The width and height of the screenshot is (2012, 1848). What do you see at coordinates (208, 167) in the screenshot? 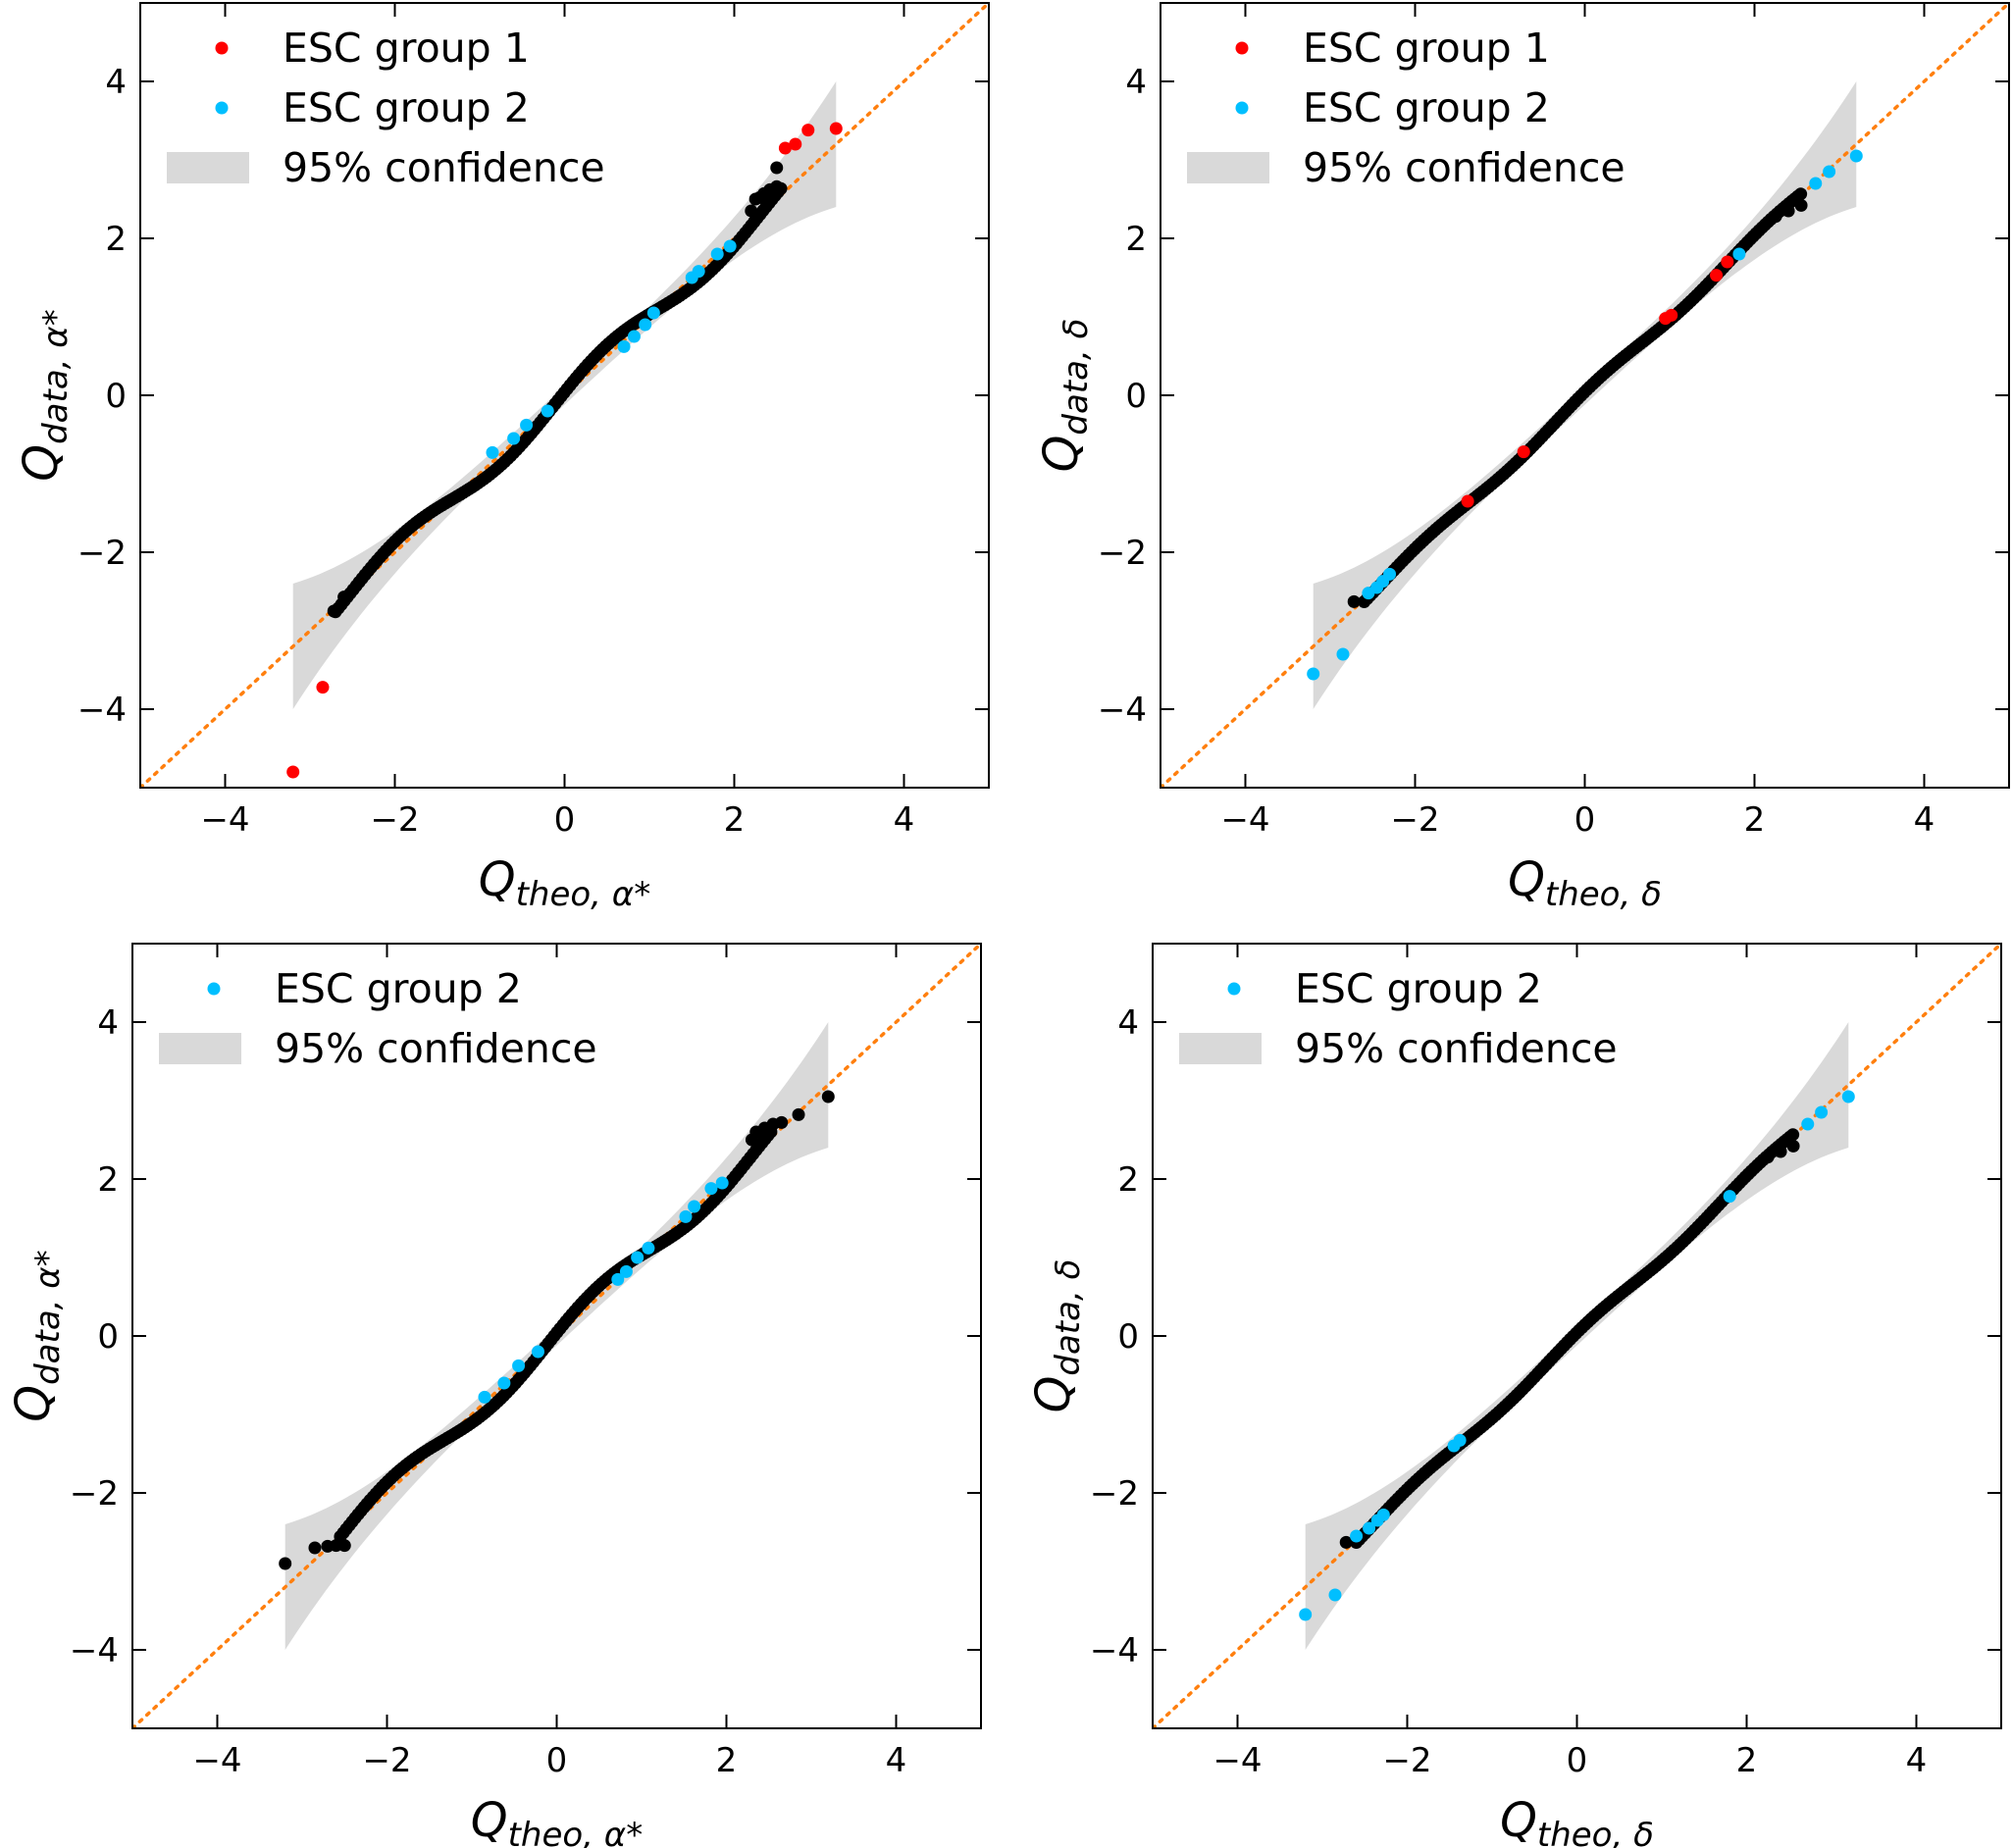
I see `legend-patch` at bounding box center [208, 167].